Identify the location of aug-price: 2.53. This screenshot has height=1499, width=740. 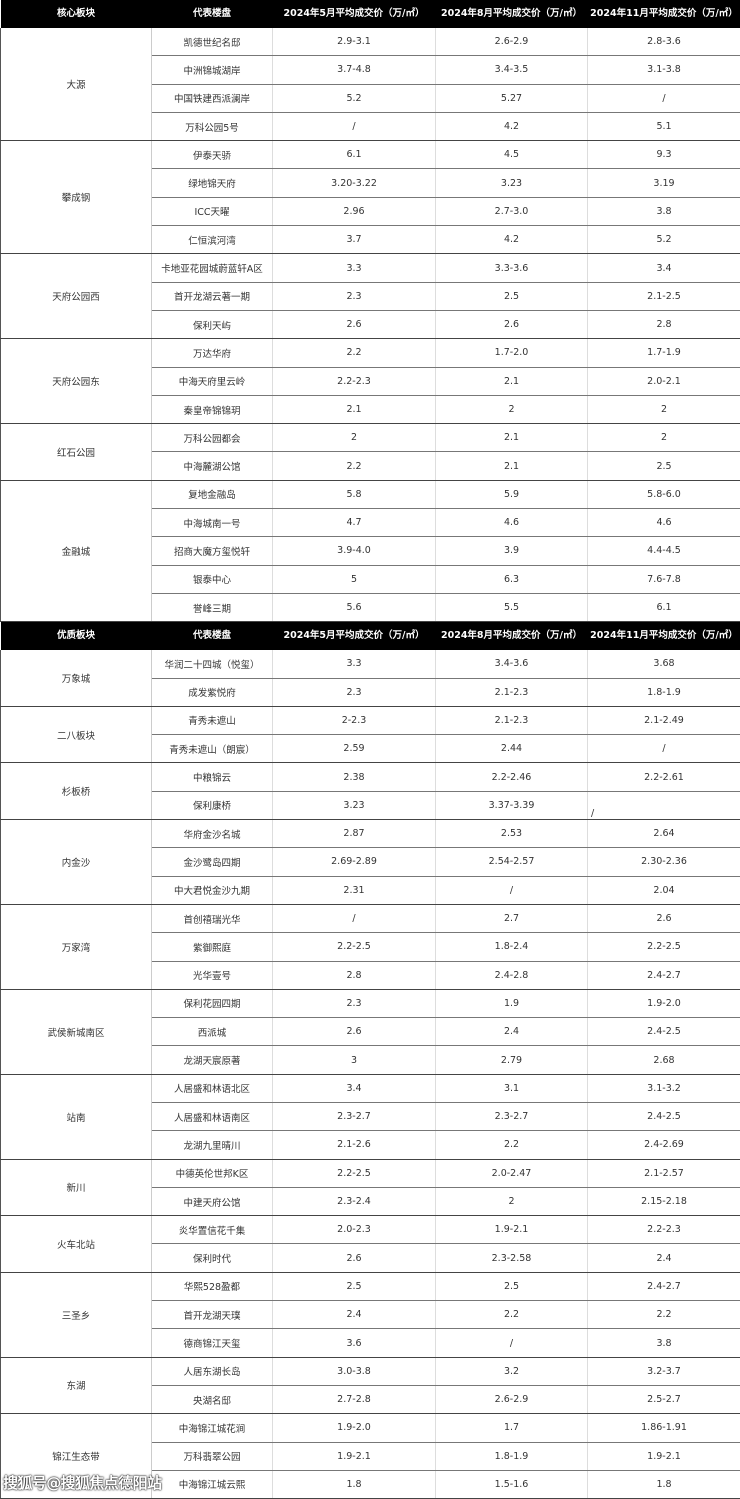
(511, 834).